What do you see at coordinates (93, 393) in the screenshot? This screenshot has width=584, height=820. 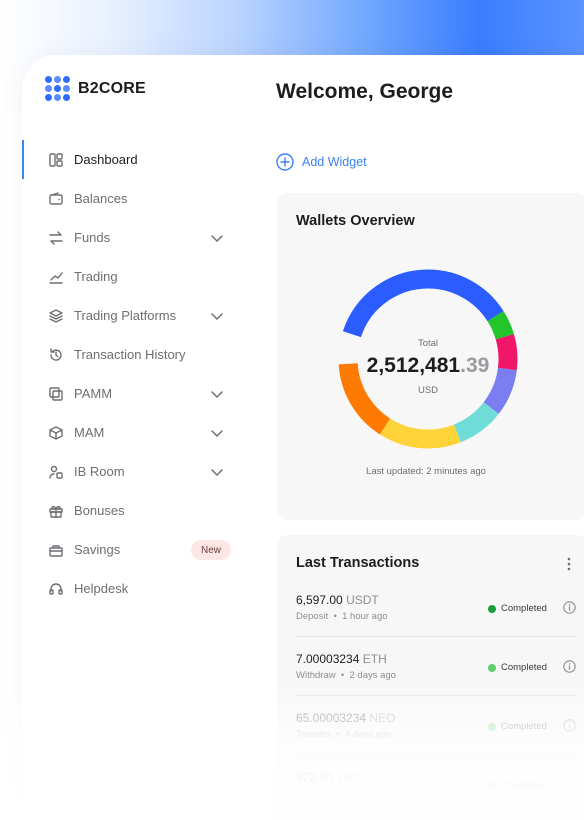 I see `sidebar-item-label: PAMM` at bounding box center [93, 393].